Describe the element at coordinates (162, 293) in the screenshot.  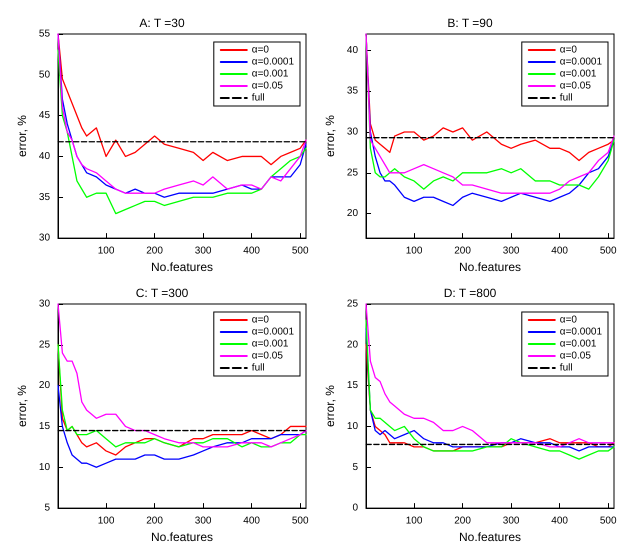
I see `chart-title: C: T =300` at that location.